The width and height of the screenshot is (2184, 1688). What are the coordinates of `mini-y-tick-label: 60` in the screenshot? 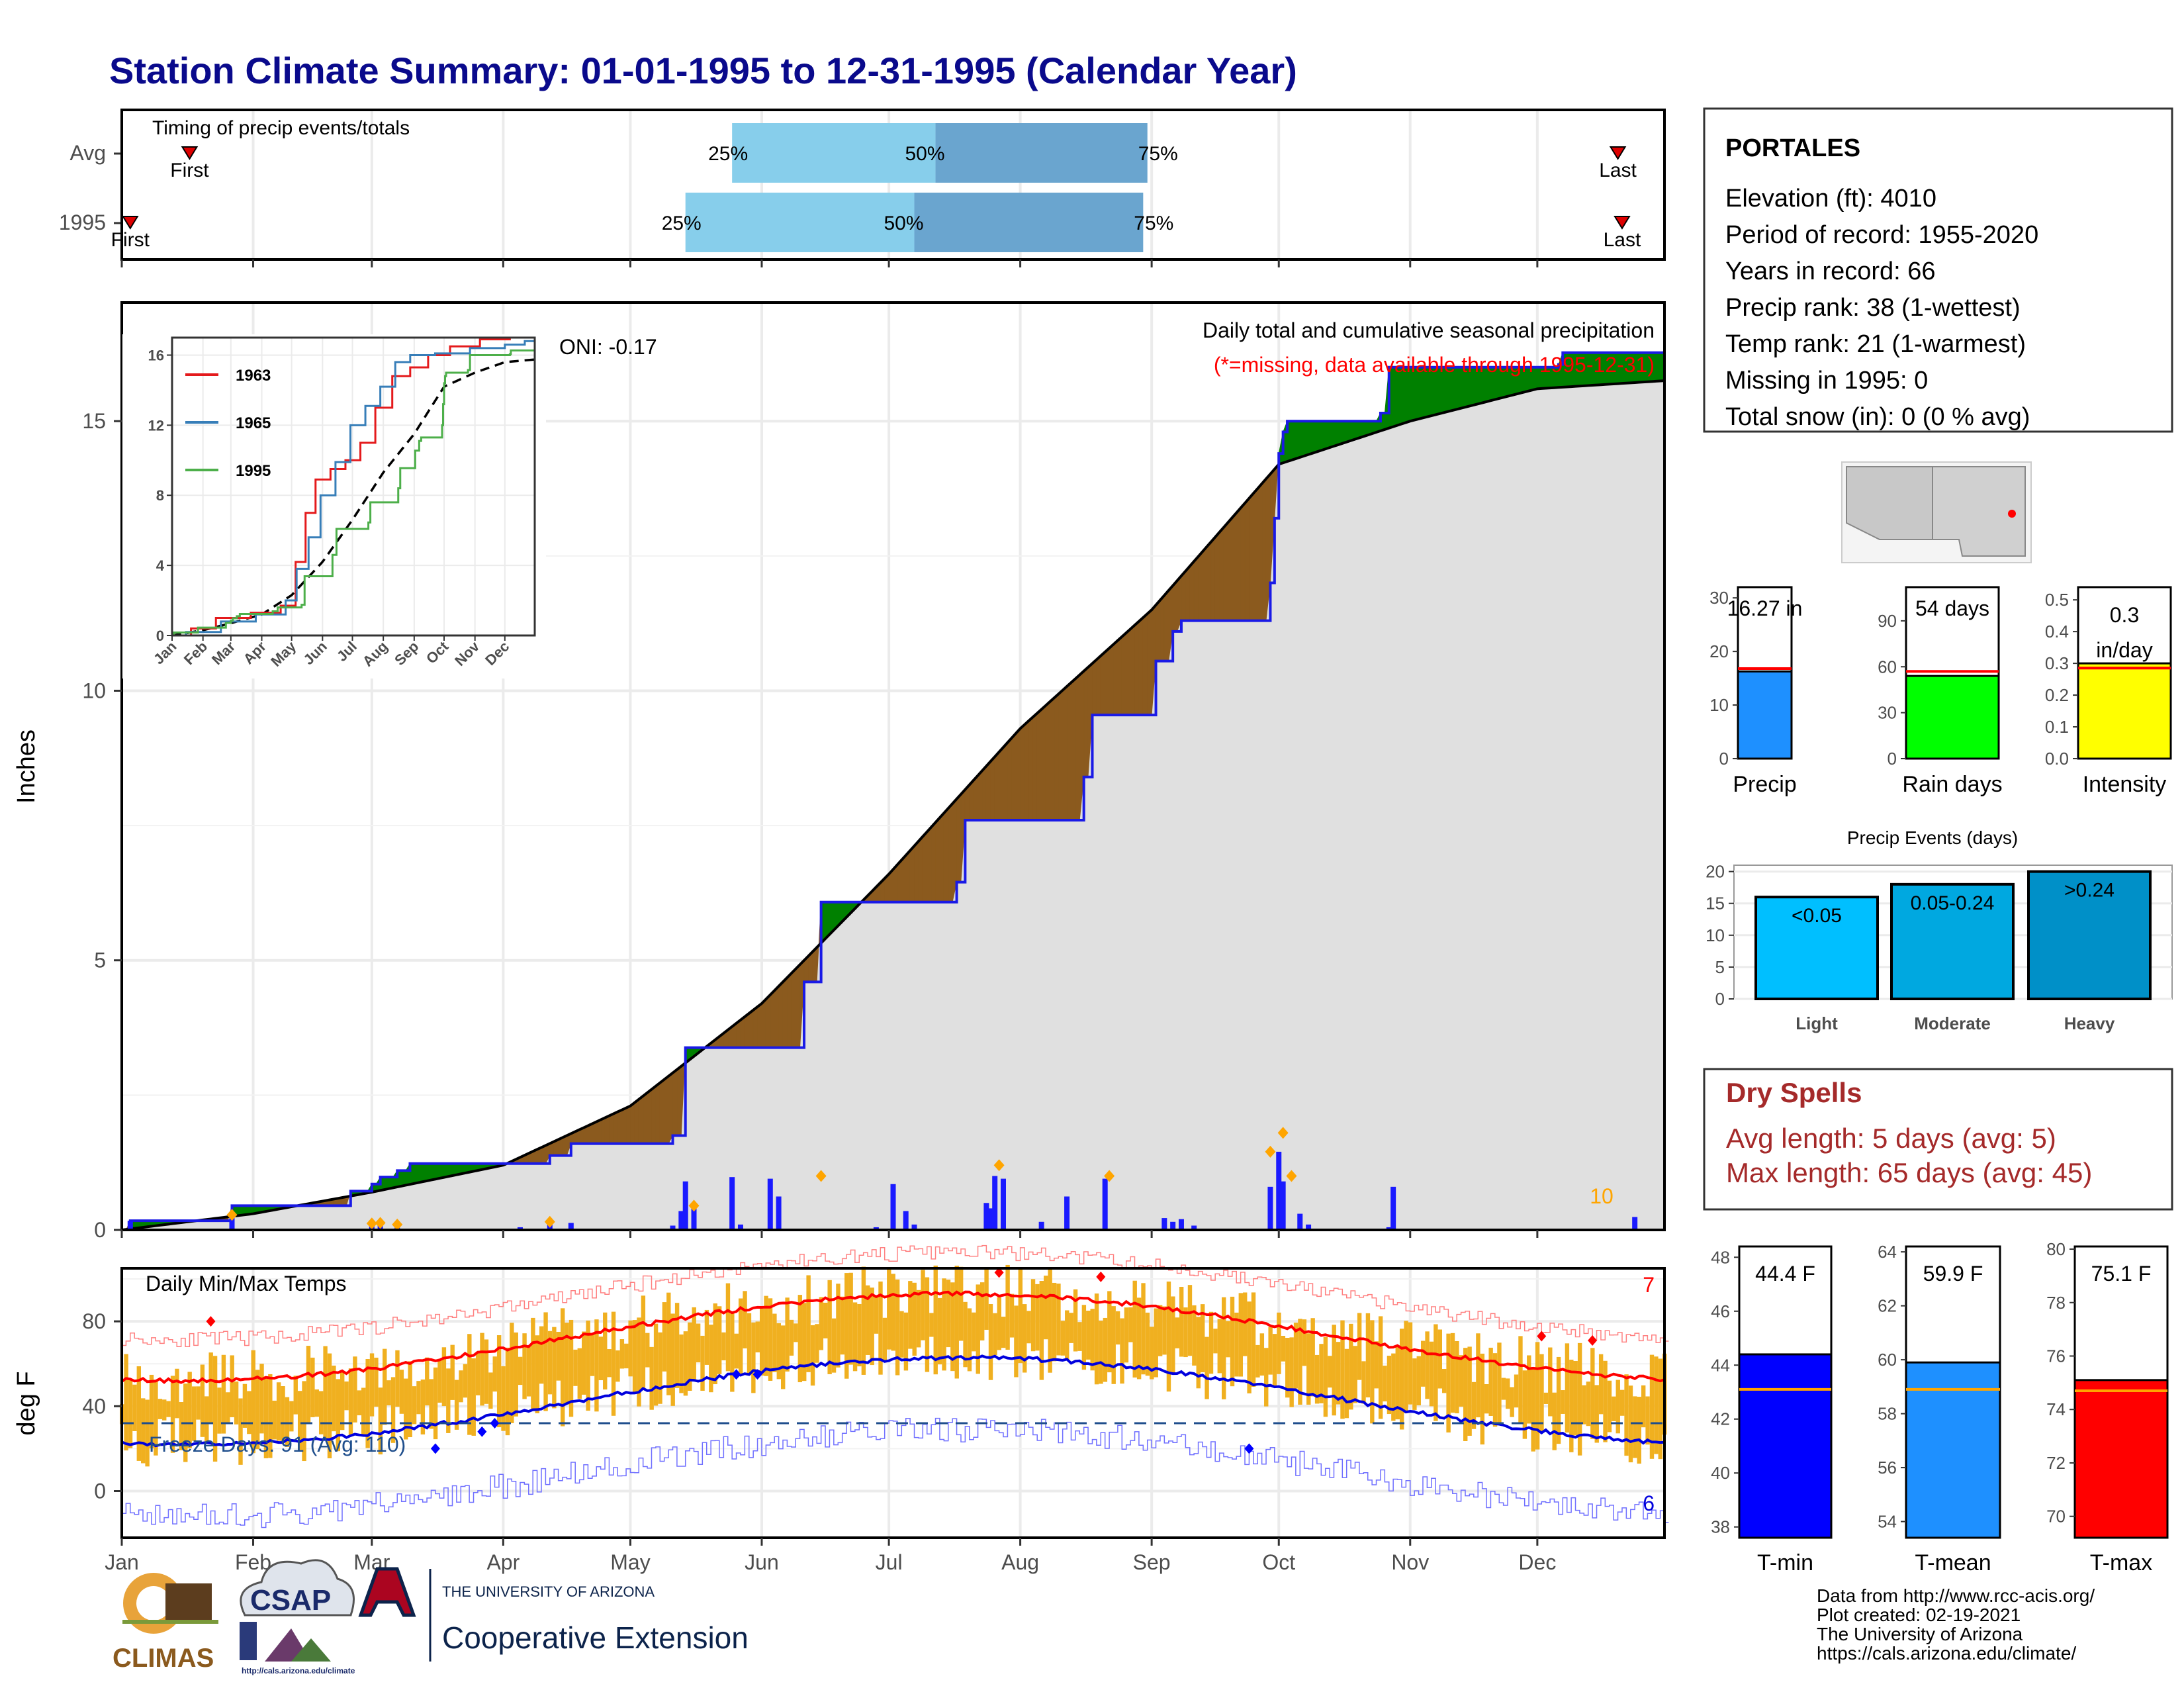 It's located at (1888, 667).